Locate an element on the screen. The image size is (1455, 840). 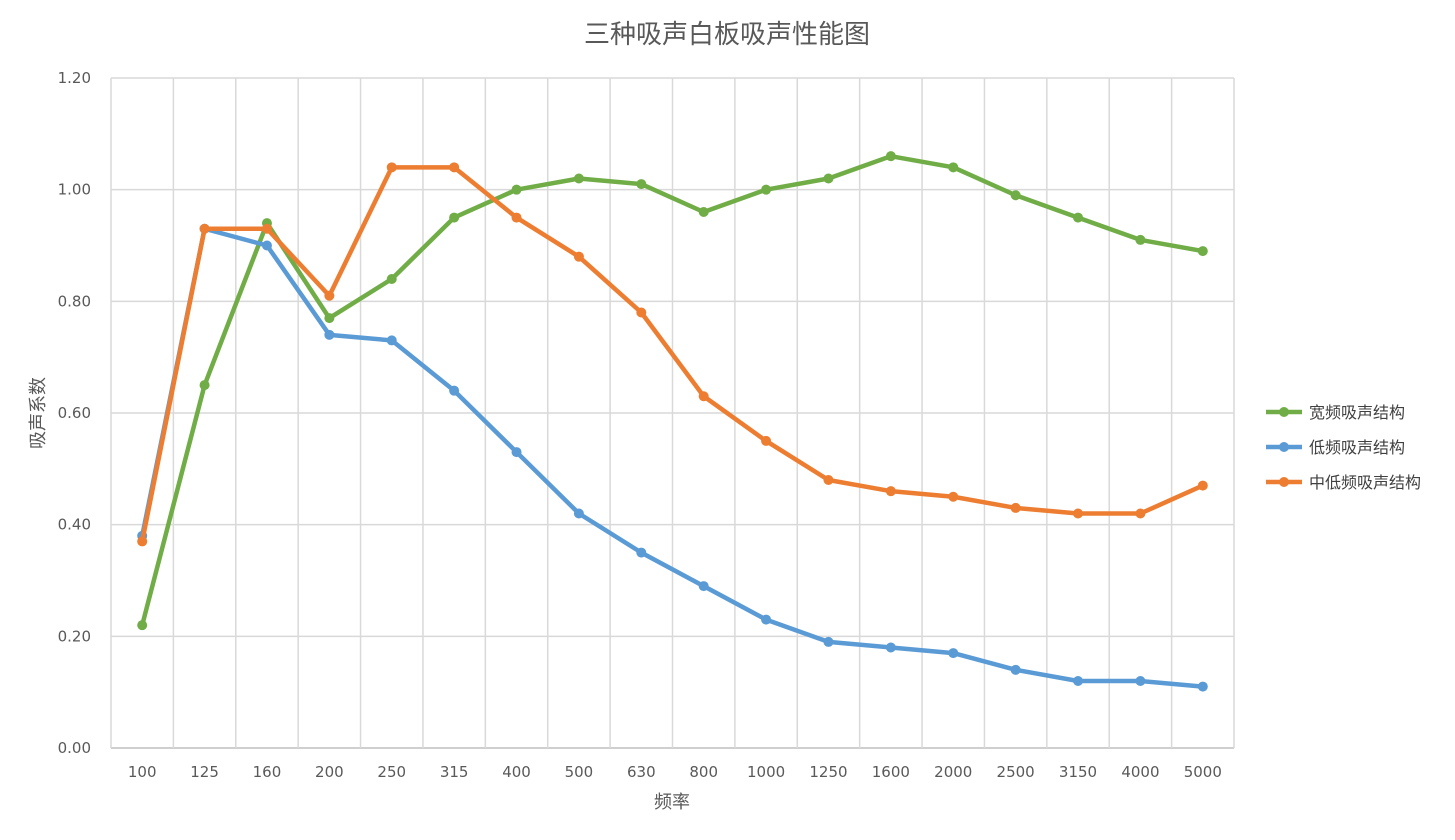
x-tick-label: 125 is located at coordinates (204, 772).